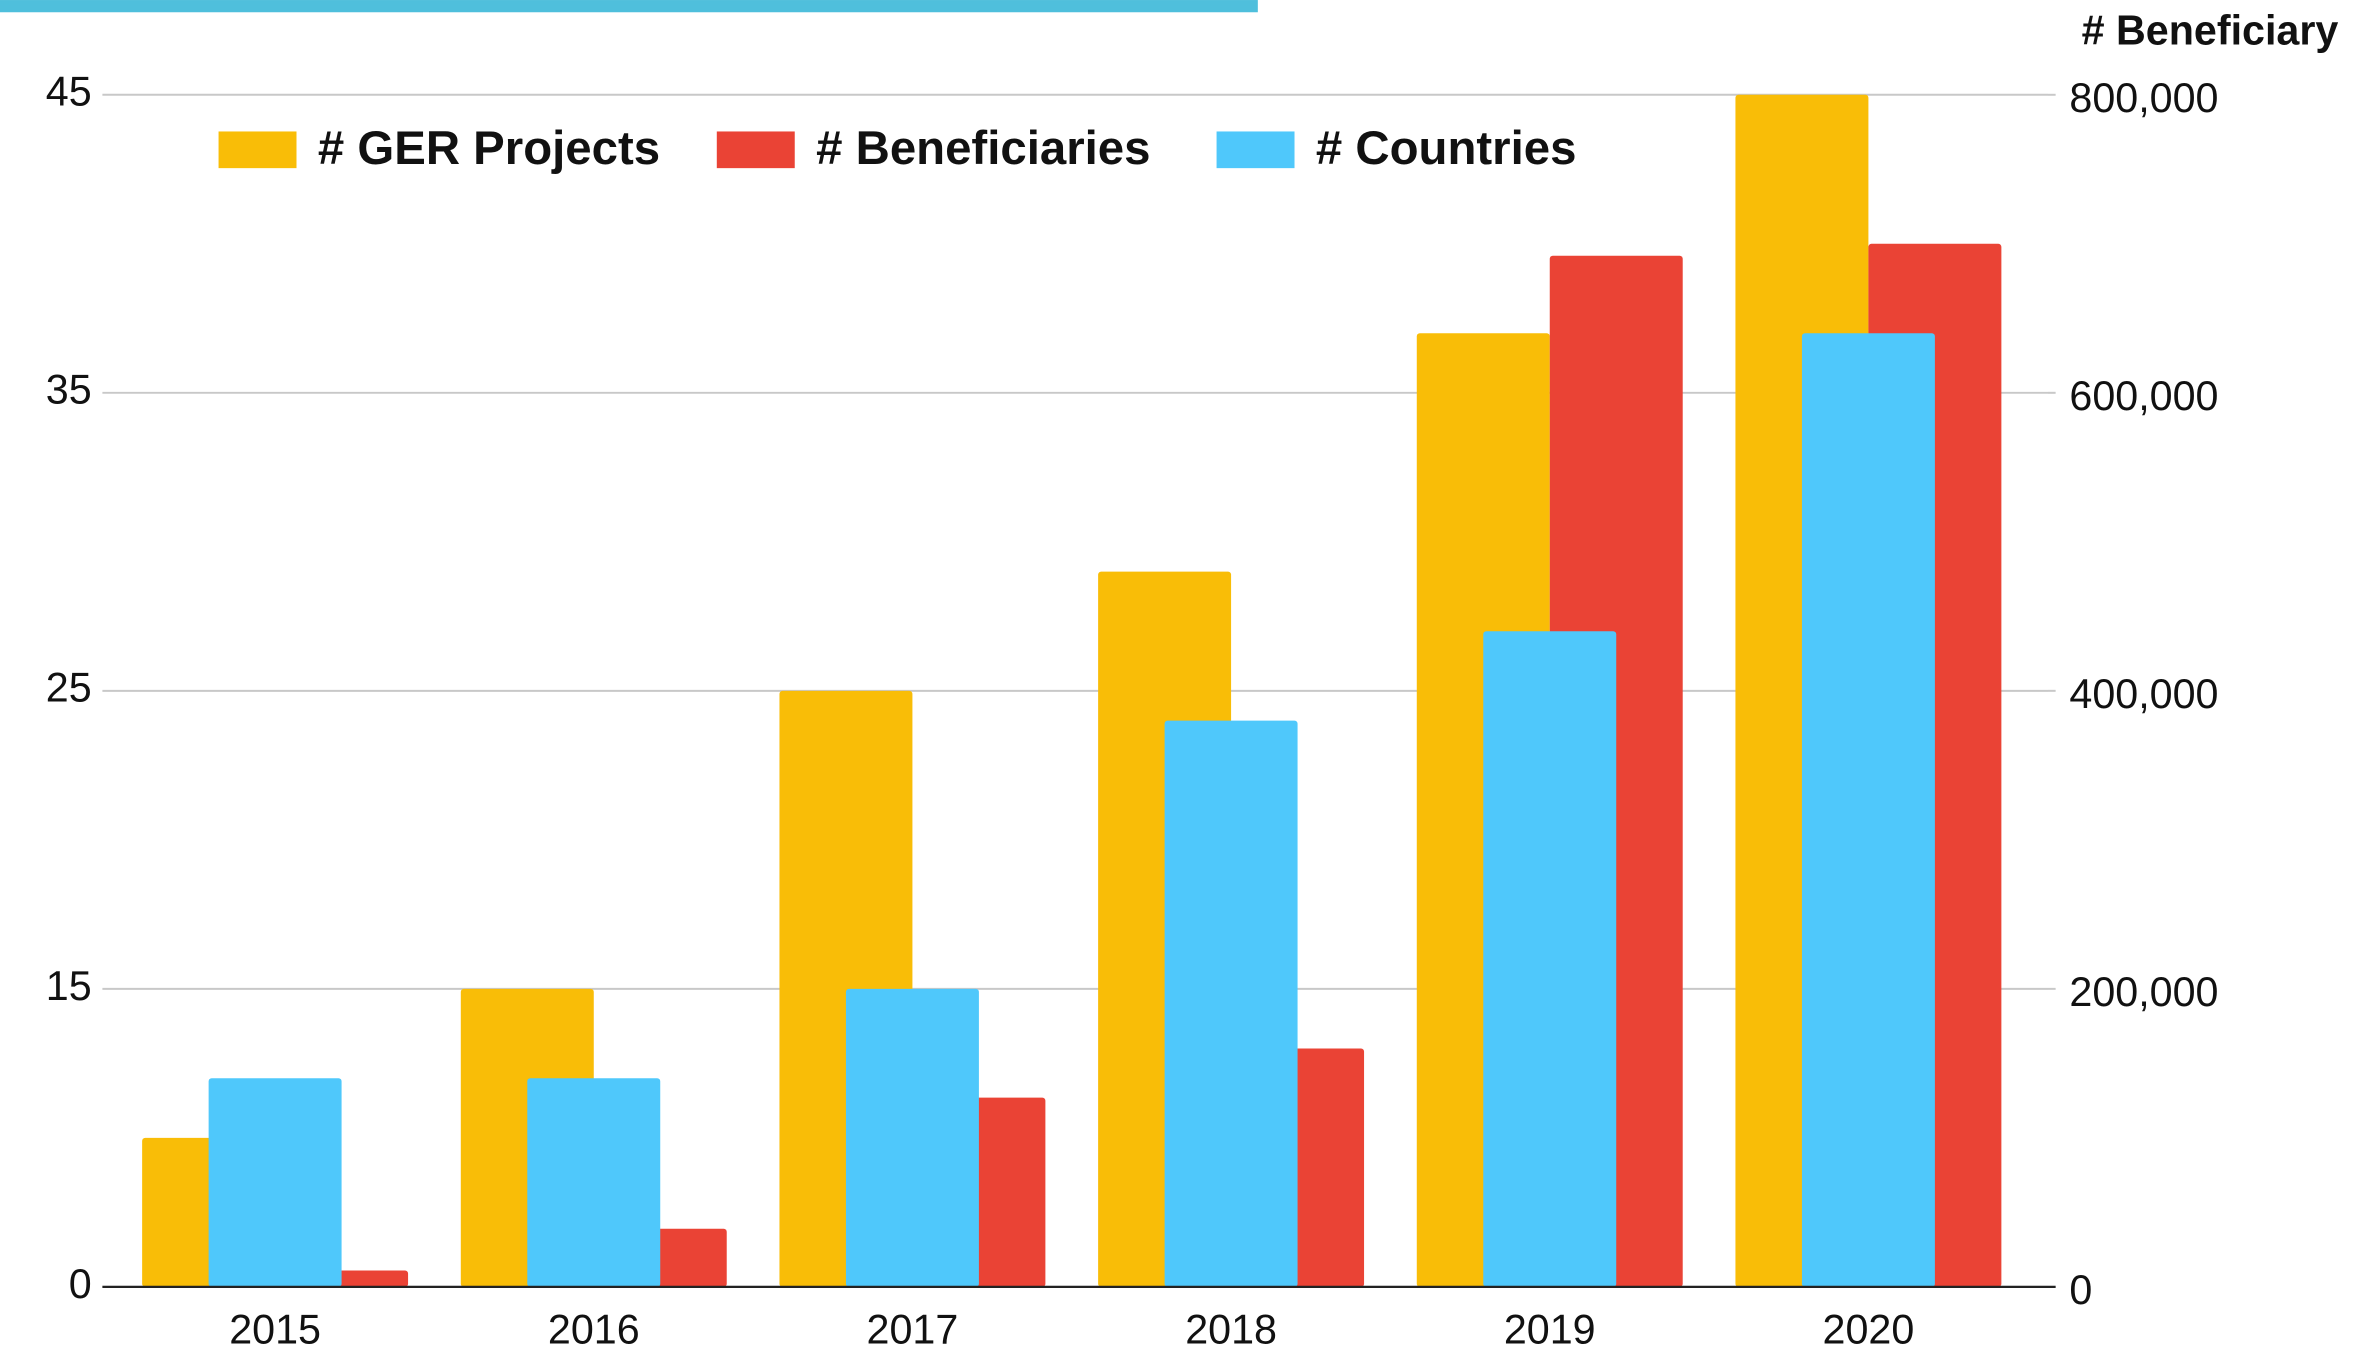 Image resolution: width=2372 pixels, height=1345 pixels. Describe the element at coordinates (69, 390) in the screenshot. I see `y-tick-label: 35` at that location.